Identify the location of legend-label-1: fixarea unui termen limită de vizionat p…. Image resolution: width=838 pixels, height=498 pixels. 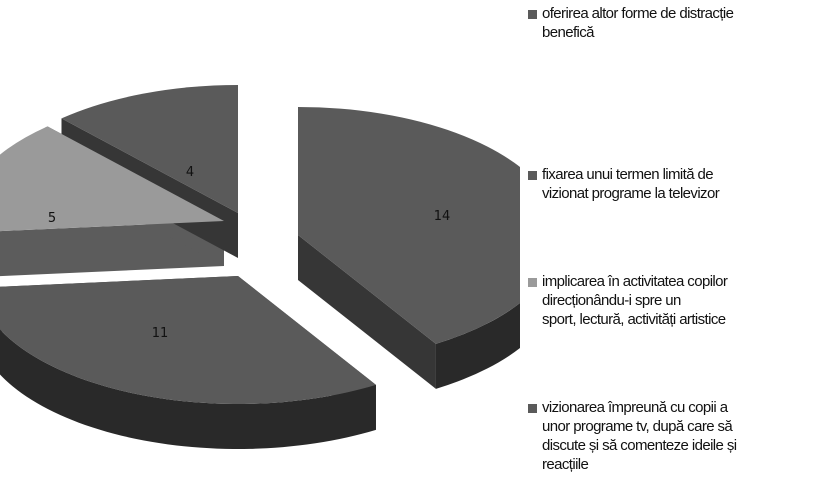
(631, 184).